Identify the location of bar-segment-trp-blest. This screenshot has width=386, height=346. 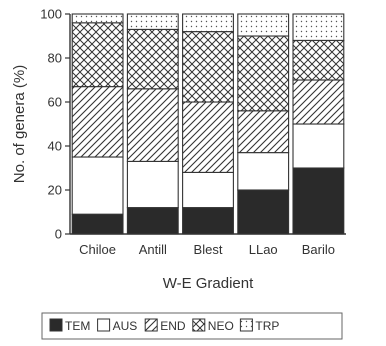
(208, 23).